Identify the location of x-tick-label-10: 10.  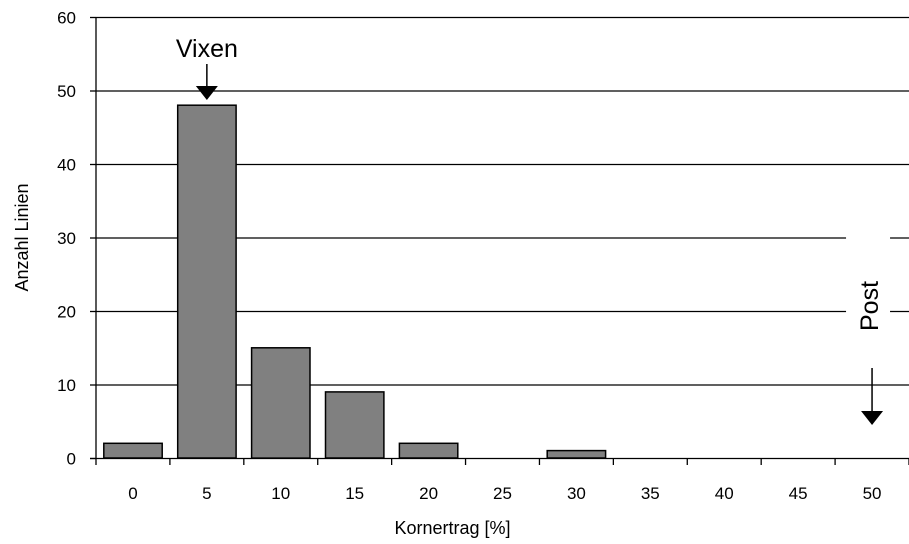
(280, 493).